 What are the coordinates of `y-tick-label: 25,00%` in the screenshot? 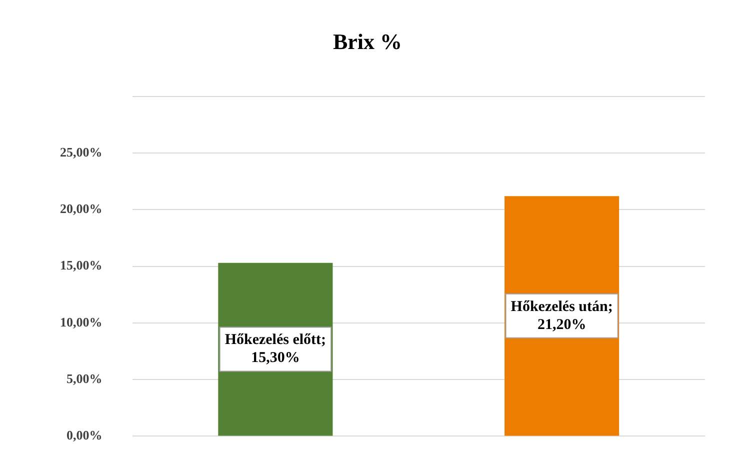 It's located at (81, 152).